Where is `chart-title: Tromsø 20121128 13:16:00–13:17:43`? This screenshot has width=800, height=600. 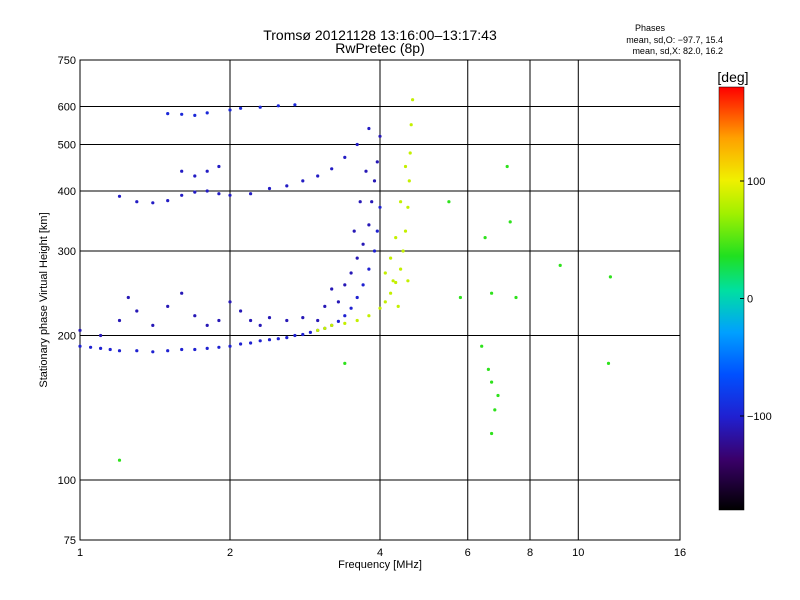 chart-title: Tromsø 20121128 13:16:00–13:17:43 is located at coordinates (380, 35).